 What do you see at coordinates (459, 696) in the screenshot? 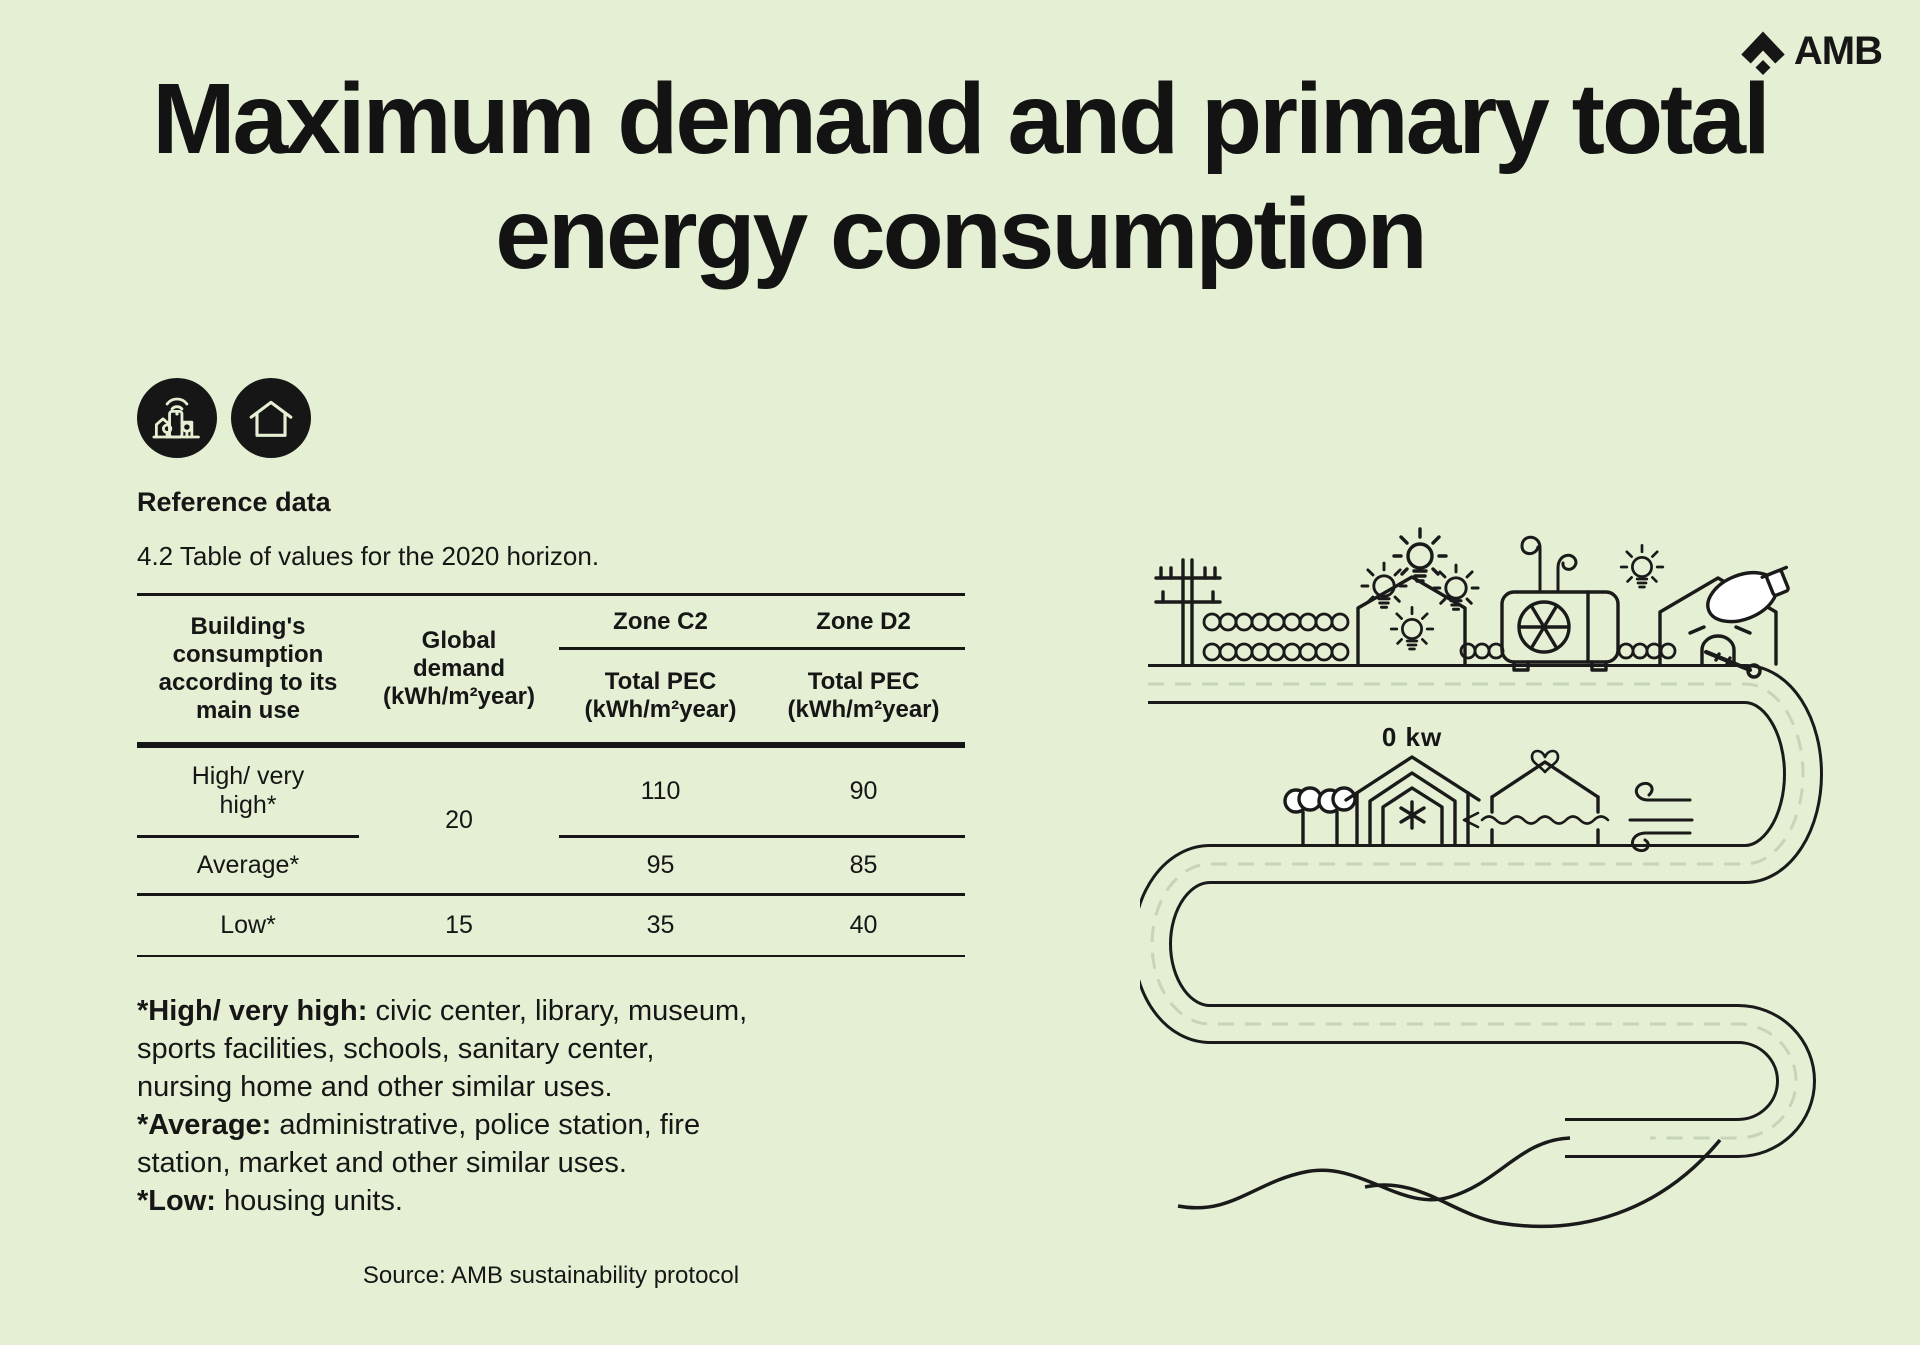
I see `global-demand-unit: (kWh/m²year)` at bounding box center [459, 696].